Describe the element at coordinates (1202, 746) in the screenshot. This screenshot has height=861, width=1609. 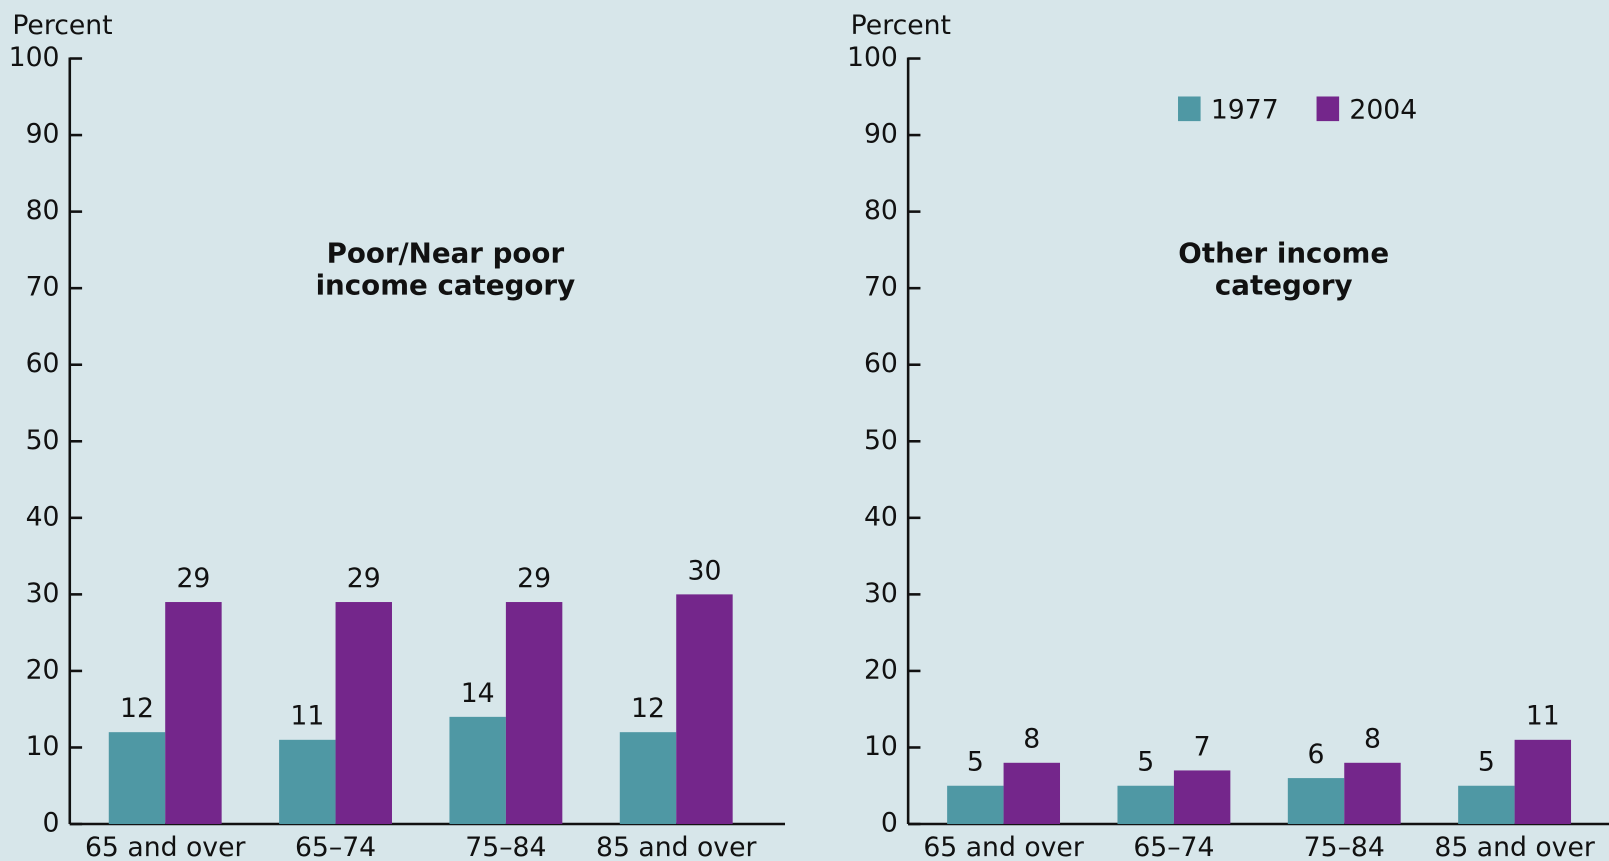
I see `value-label: 7` at that location.